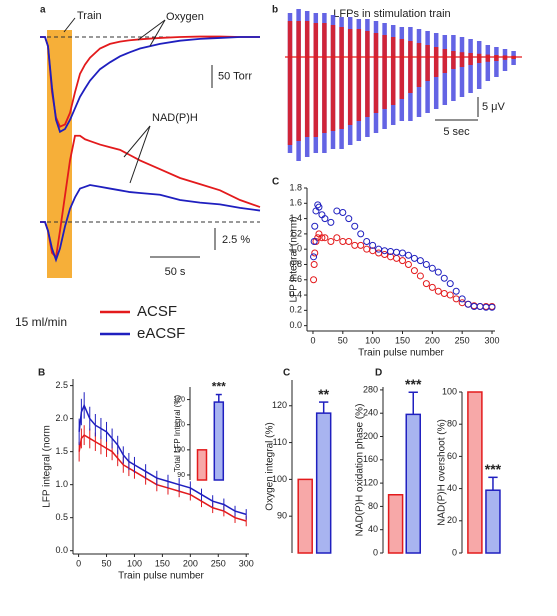  I want to click on trace-line, so click(150, 85).